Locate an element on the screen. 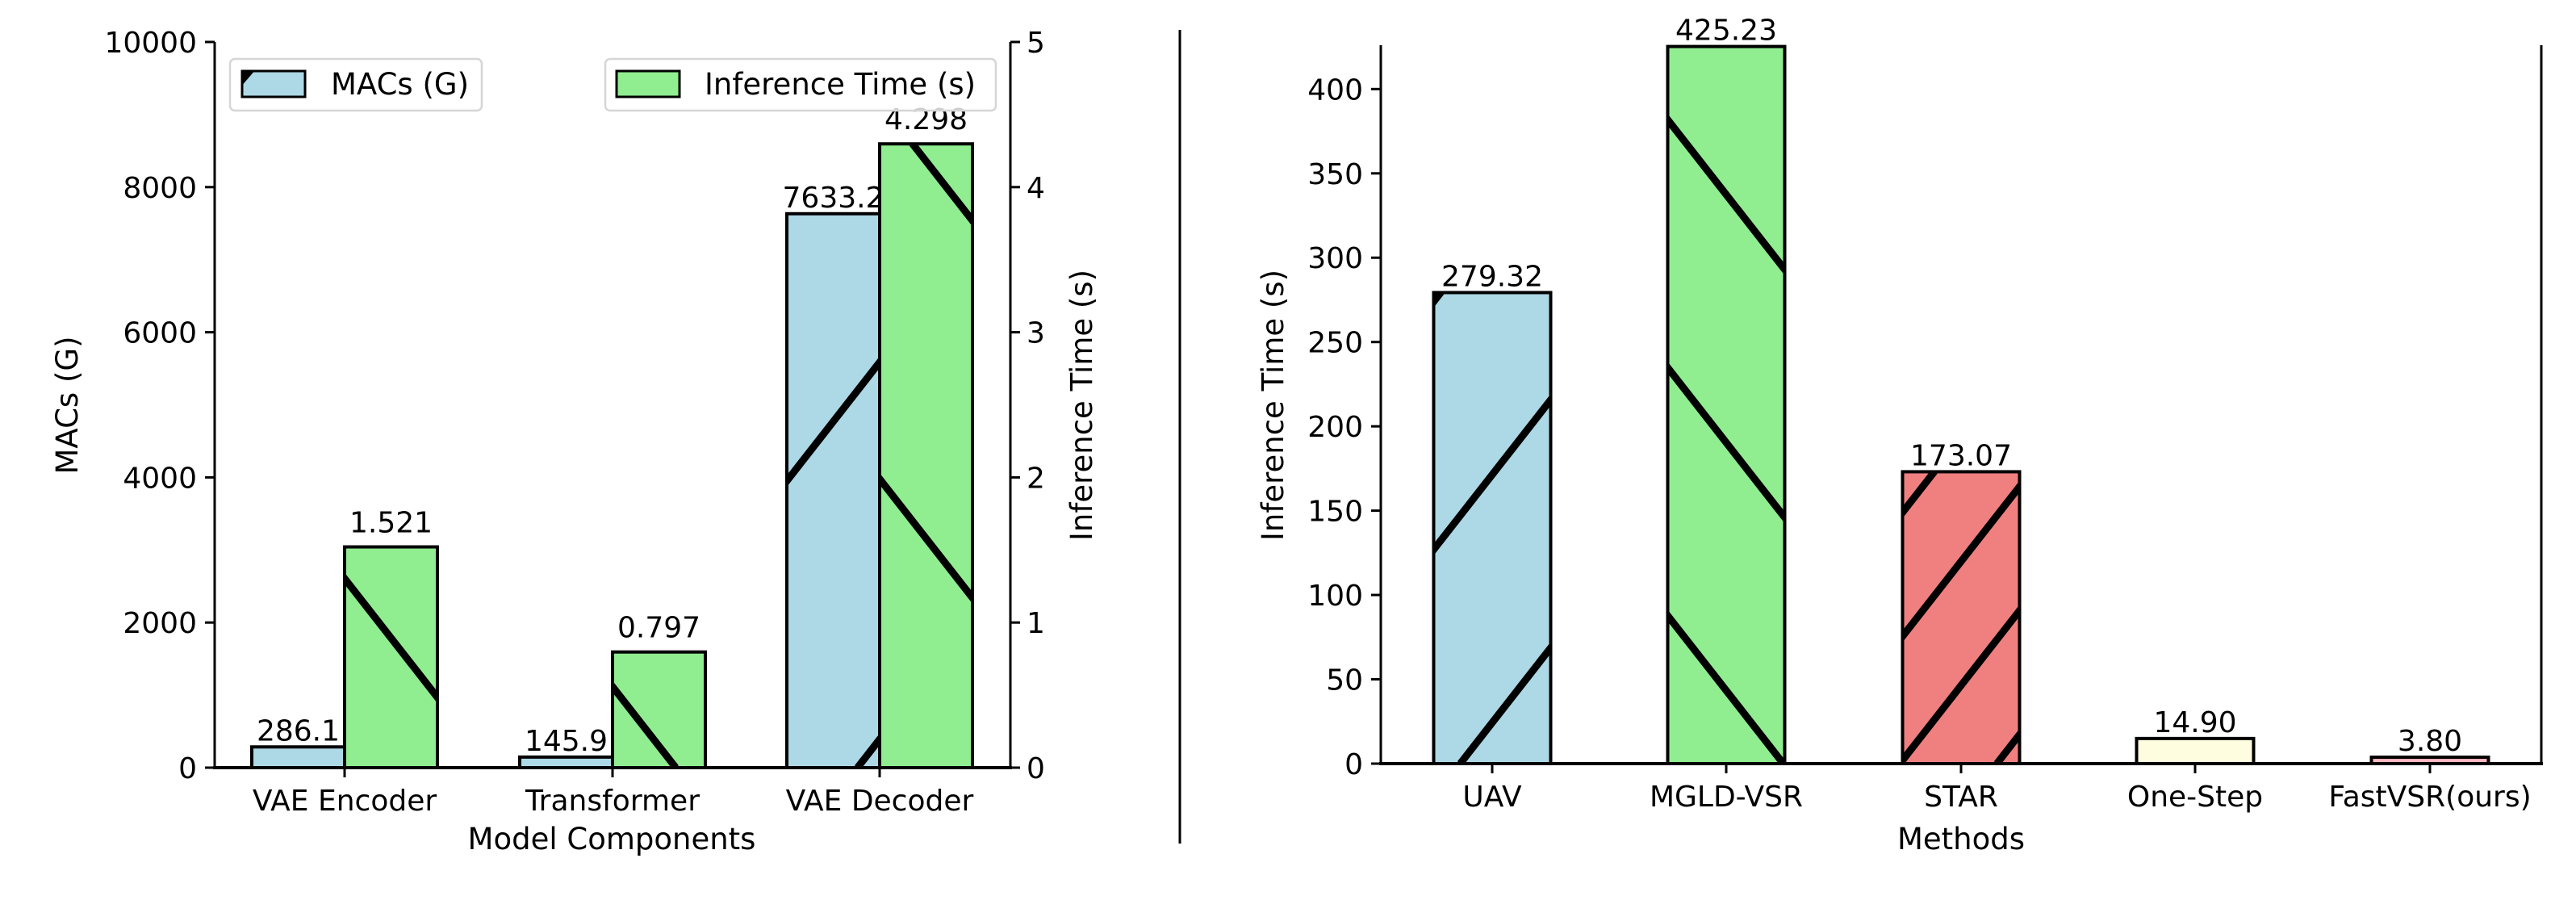 This screenshot has height=917, width=2576. x-tick-label: VAE Encoder is located at coordinates (345, 801).